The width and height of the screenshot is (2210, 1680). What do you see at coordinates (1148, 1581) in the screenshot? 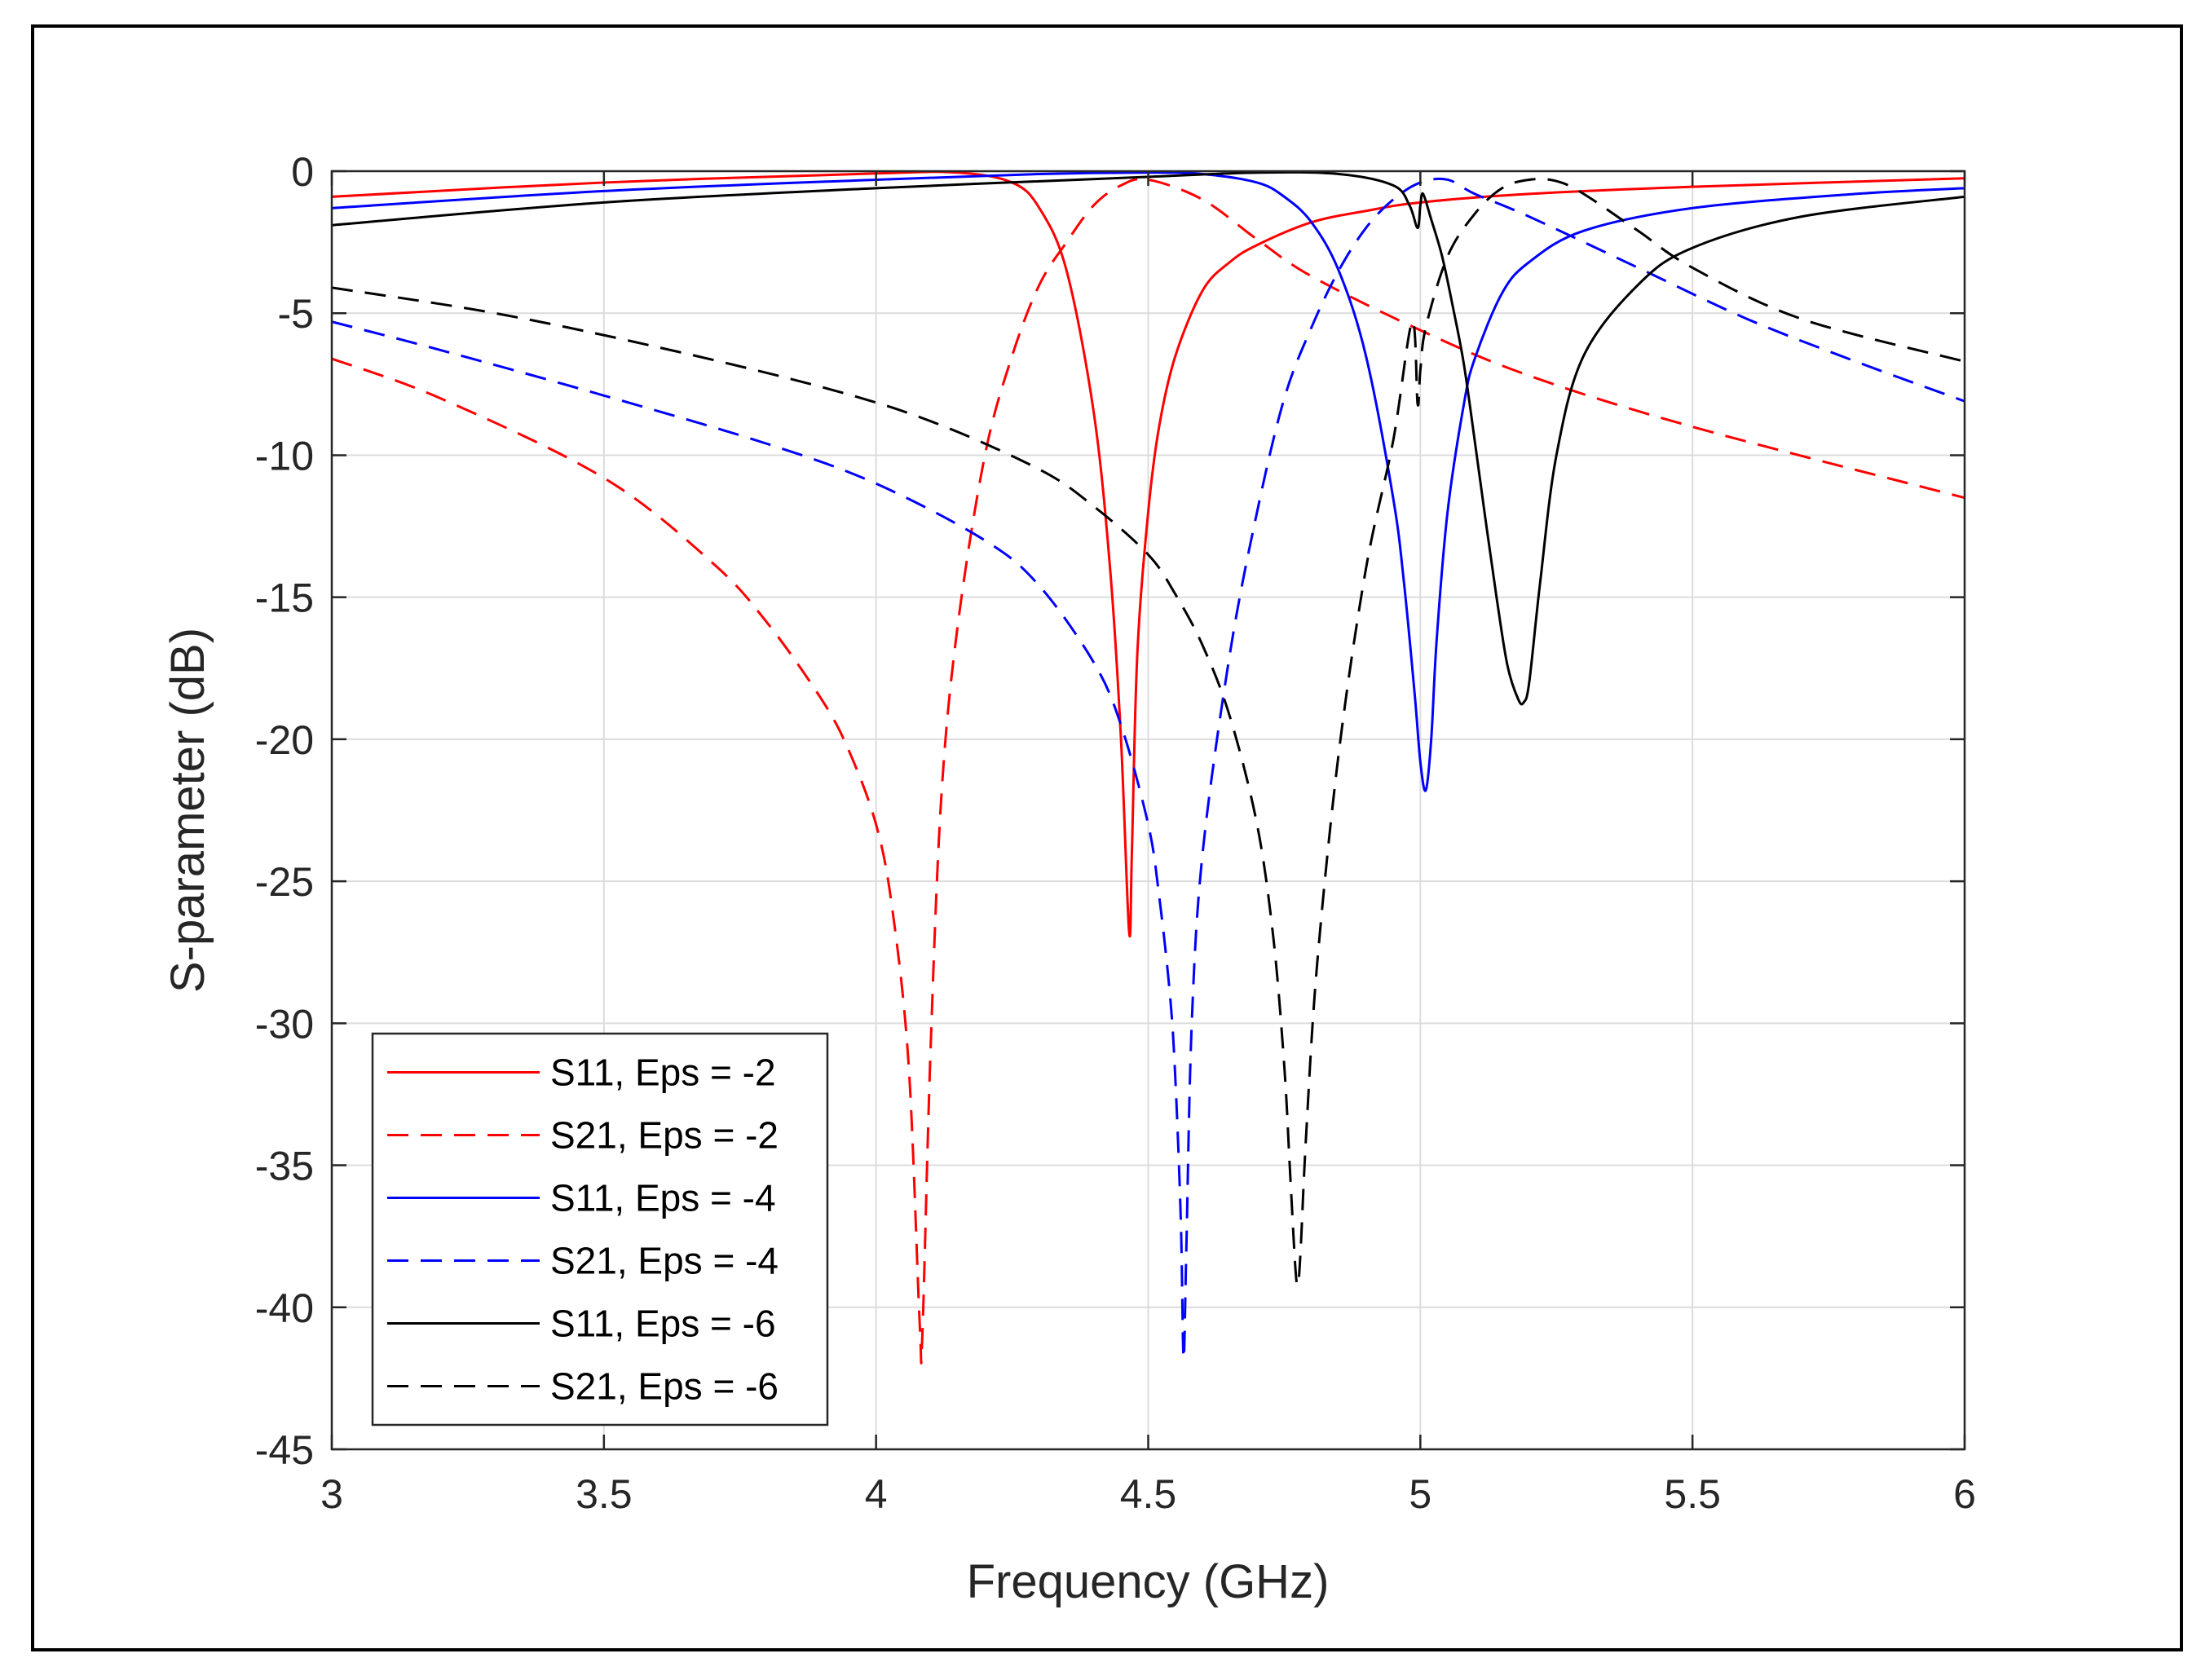
I see `x-axis-title: Frequency (GHz)` at bounding box center [1148, 1581].